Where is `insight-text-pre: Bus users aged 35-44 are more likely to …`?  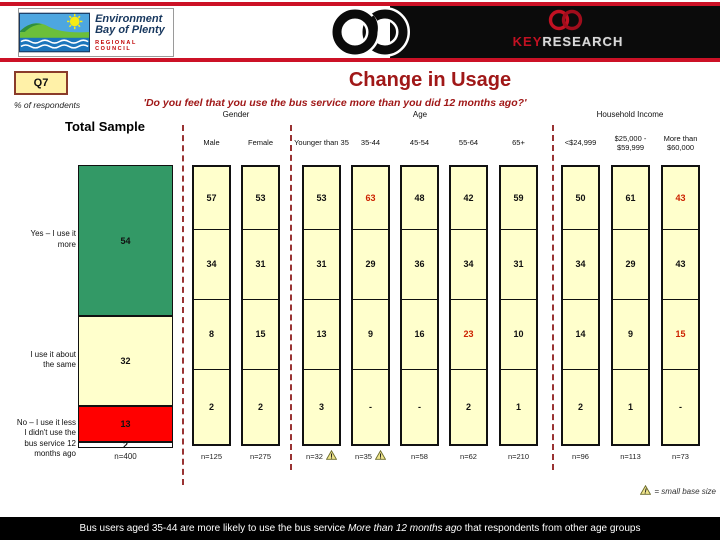
insight-text-pre: Bus users aged 35-44 are more likely to … is located at coordinates (214, 528).